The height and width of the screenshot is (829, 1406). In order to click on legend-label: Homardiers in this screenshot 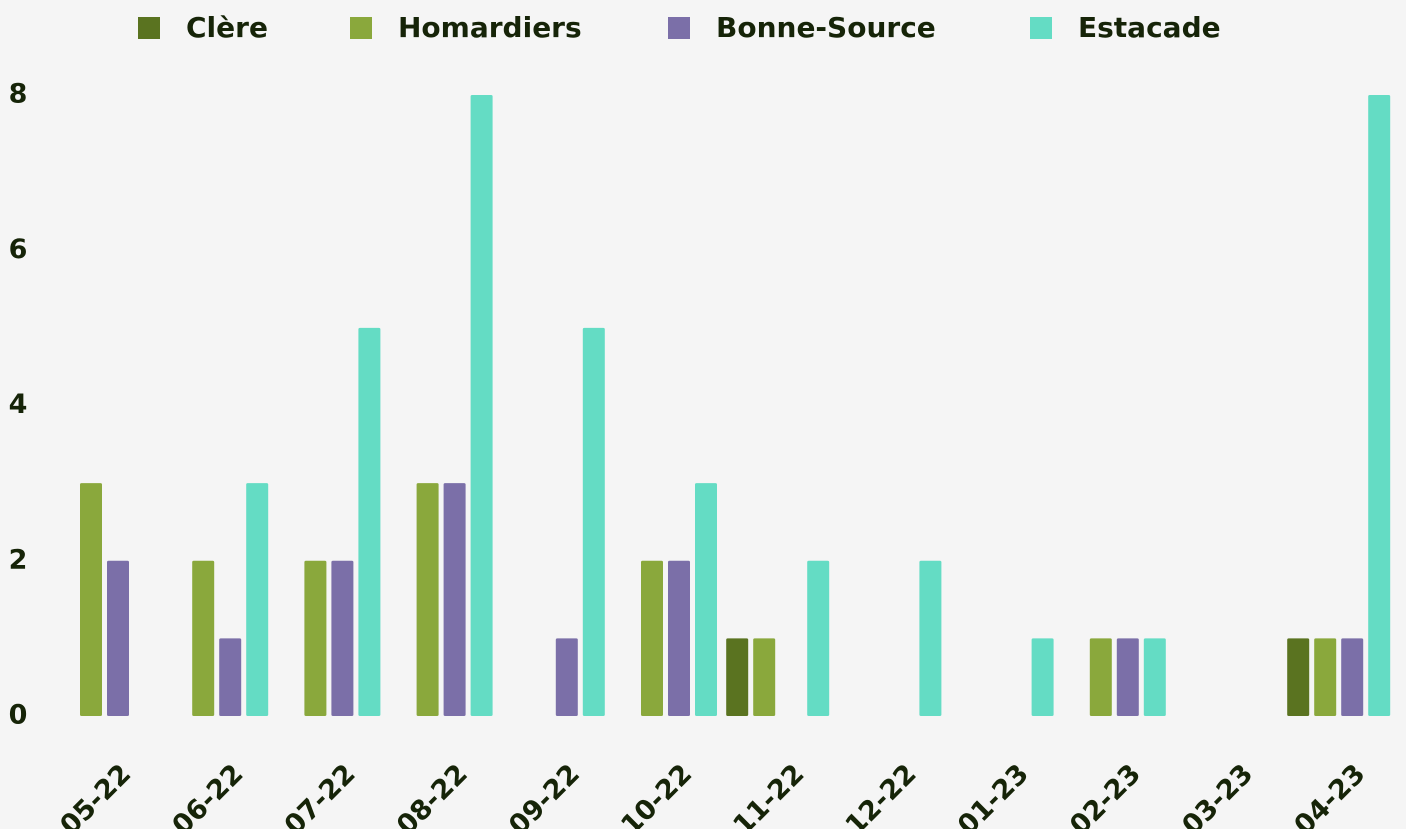, I will do `click(490, 27)`.